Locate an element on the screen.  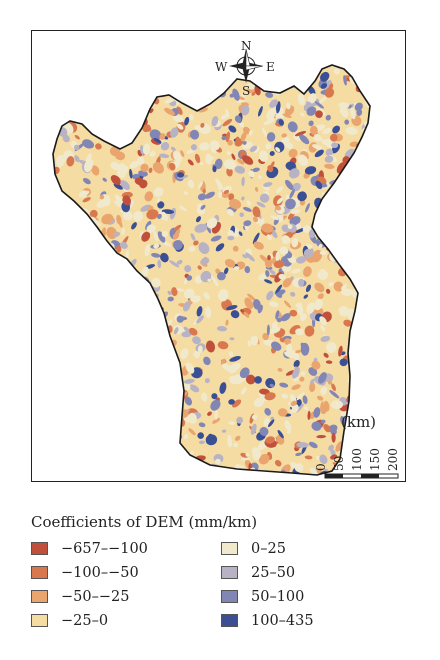
legend-label: −100–−50 is located at coordinates (100, 572).